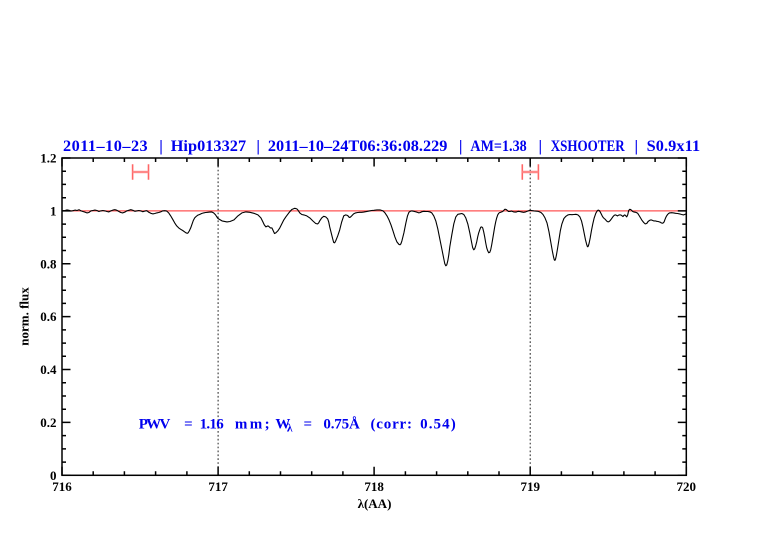 The image size is (782, 542). I want to click on svg-text: 0.4, so click(48, 369).